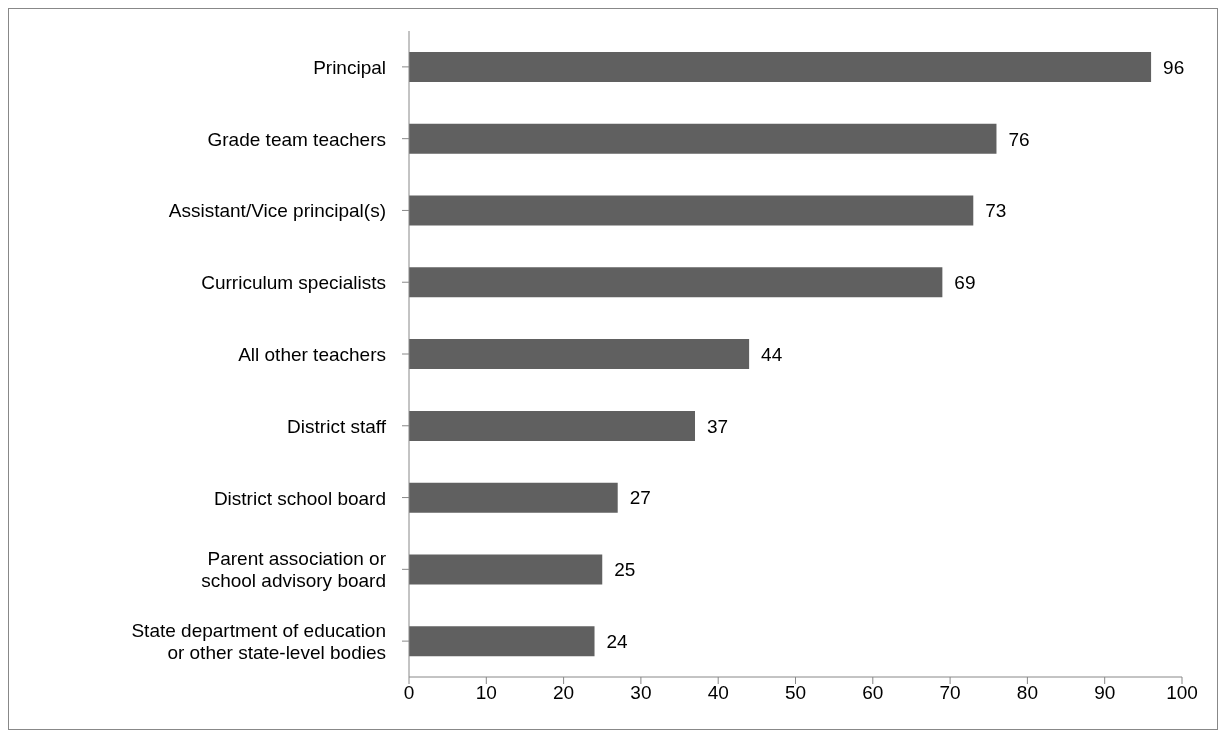 The height and width of the screenshot is (739, 1228). Describe the element at coordinates (1105, 693) in the screenshot. I see `x-tick-label: 90` at that location.